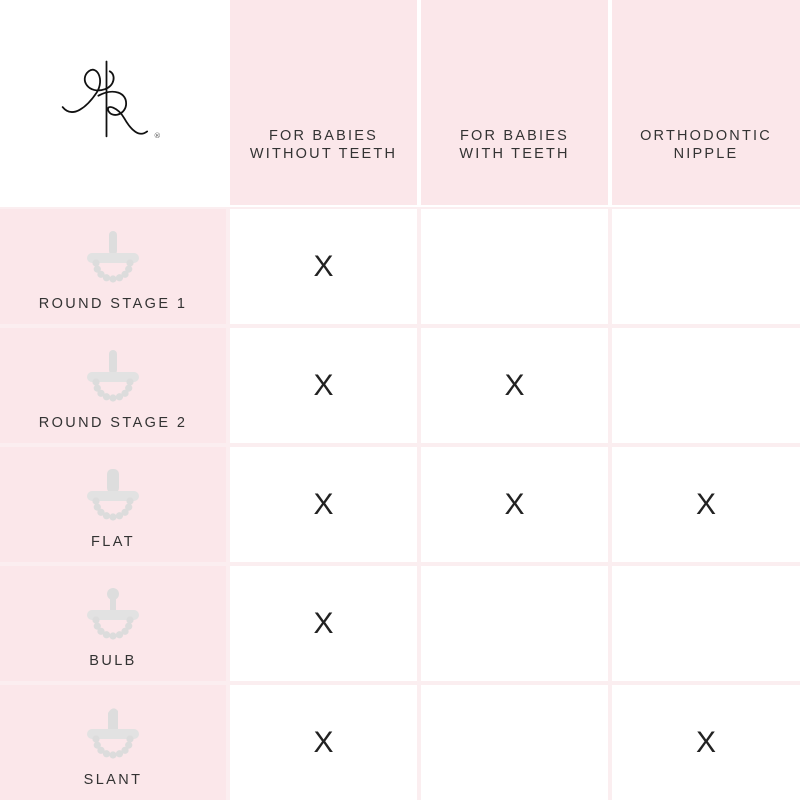 This screenshot has height=800, width=800. I want to click on row-header: FLAT, so click(113, 504).